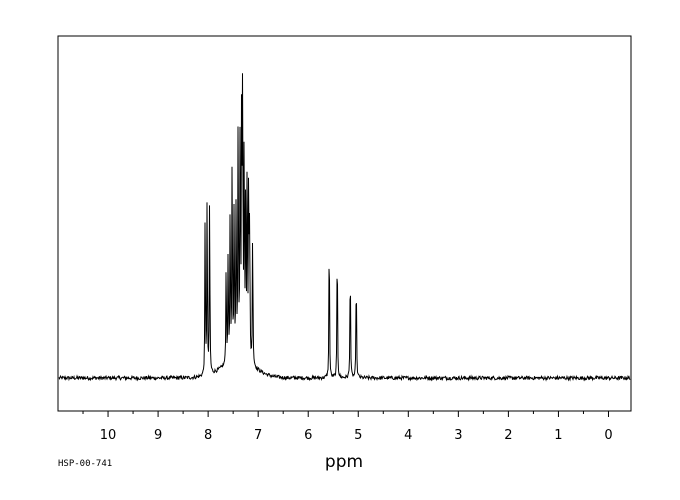 This screenshot has height=500, width=680. Describe the element at coordinates (608, 435) in the screenshot. I see `x-tick-label: 0` at that location.